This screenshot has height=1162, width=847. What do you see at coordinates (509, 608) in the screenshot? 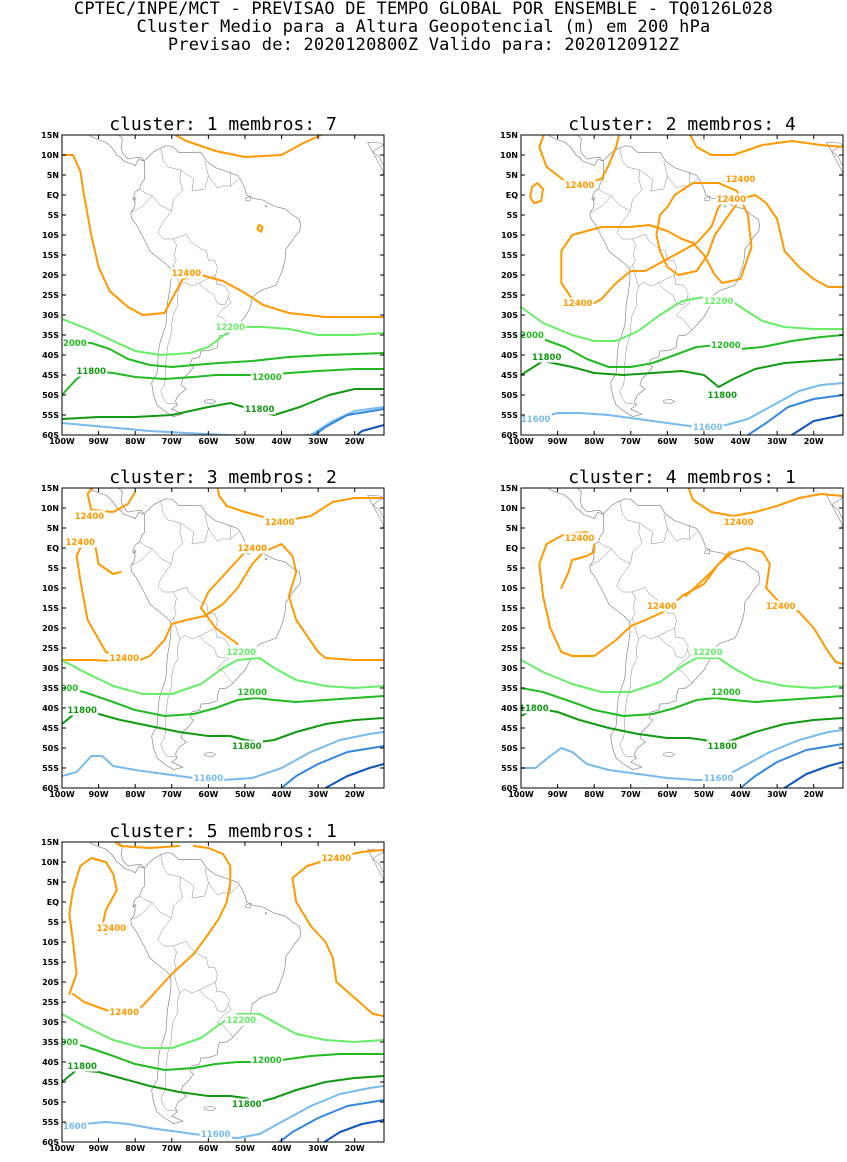
I see `lat-label: 15S` at bounding box center [509, 608].